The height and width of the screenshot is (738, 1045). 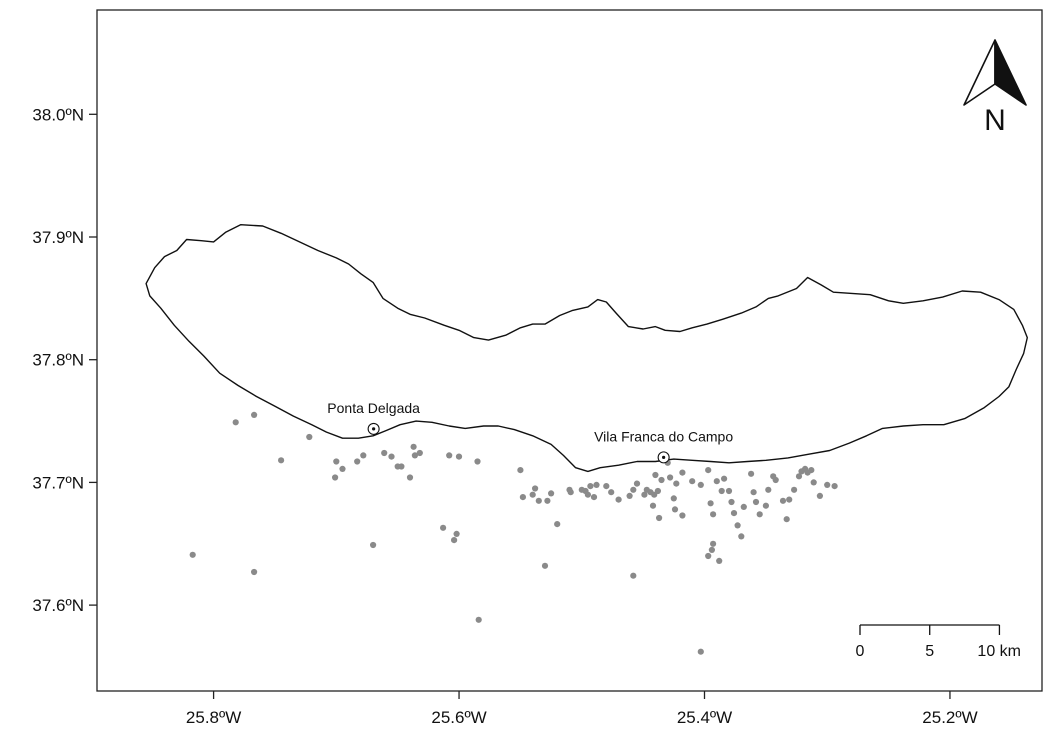 What do you see at coordinates (860, 651) in the screenshot?
I see `scale-bar-label: 0` at bounding box center [860, 651].